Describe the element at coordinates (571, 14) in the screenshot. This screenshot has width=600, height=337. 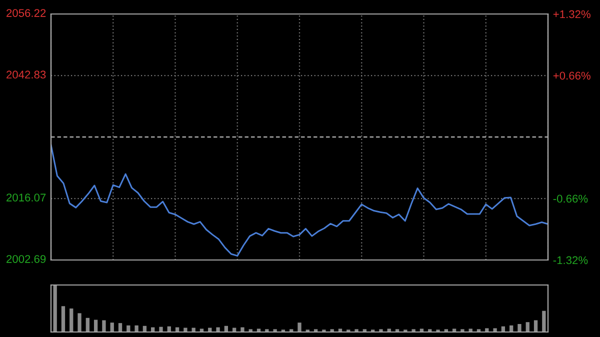
I see `y2-tick-label: +1.32%` at that location.